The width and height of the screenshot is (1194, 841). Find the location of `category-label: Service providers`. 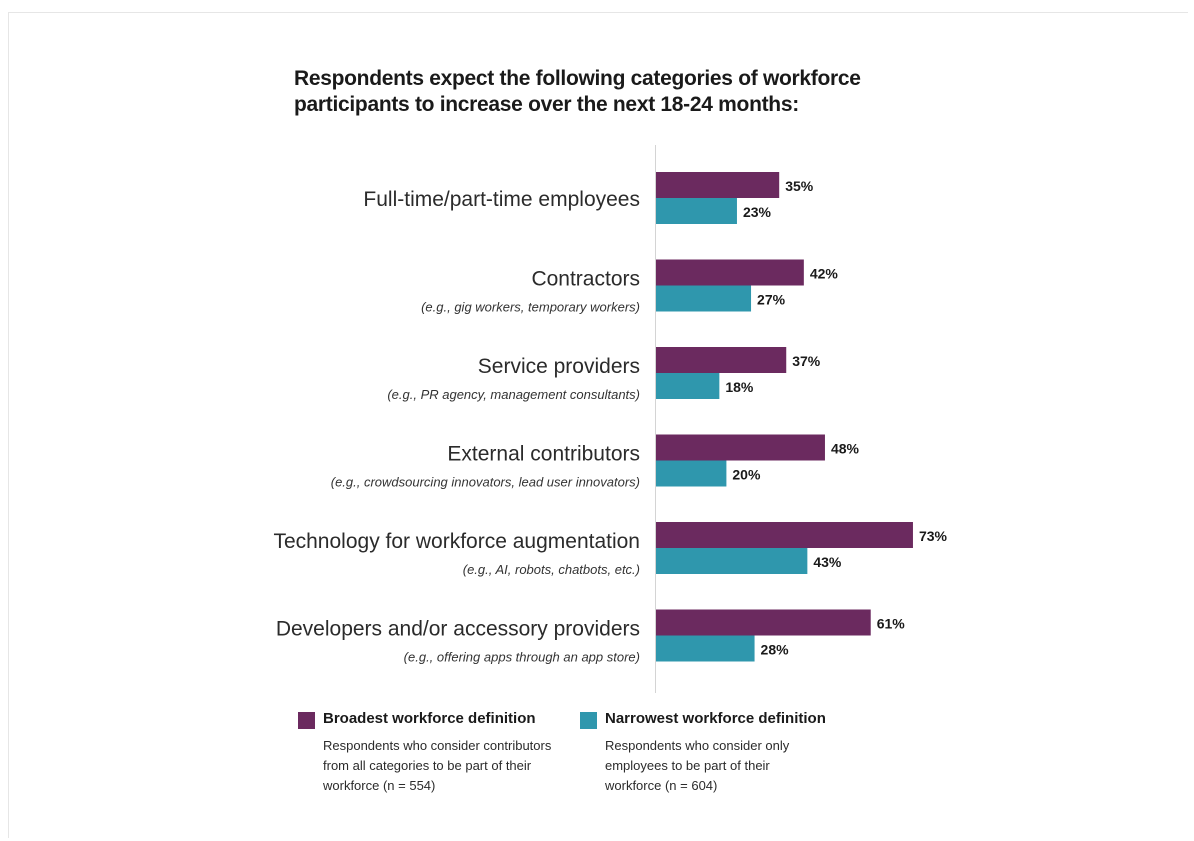

category-label: Service providers is located at coordinates (559, 366).